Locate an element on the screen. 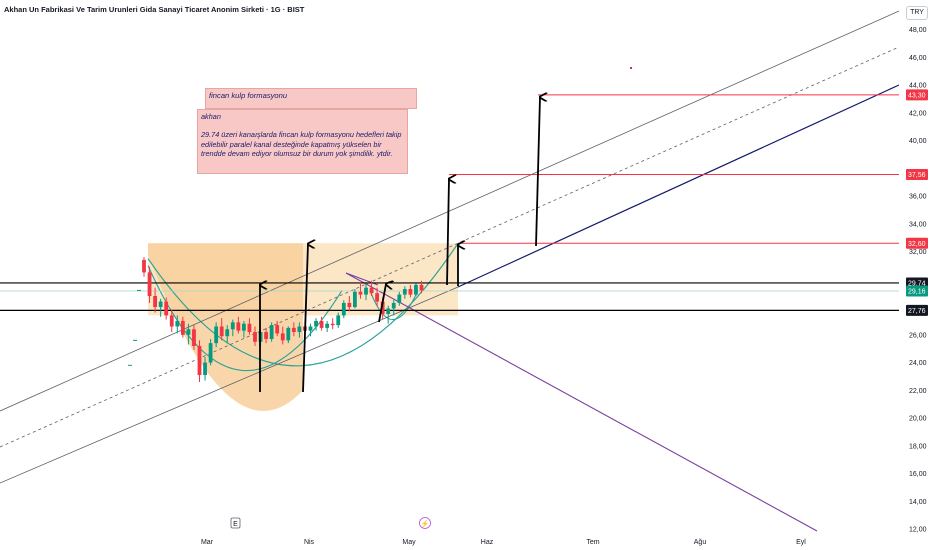 This screenshot has height=550, width=932. time-tick-label: Tem is located at coordinates (592, 542).